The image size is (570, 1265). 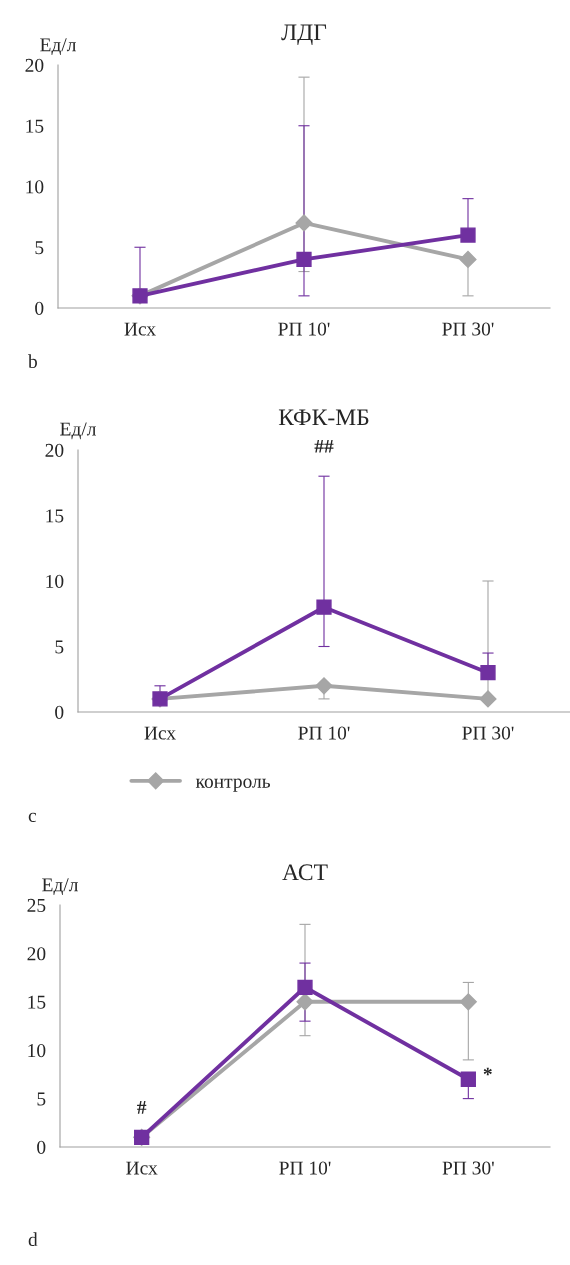 I want to click on y-tick-label: 25, so click(x=36, y=905).